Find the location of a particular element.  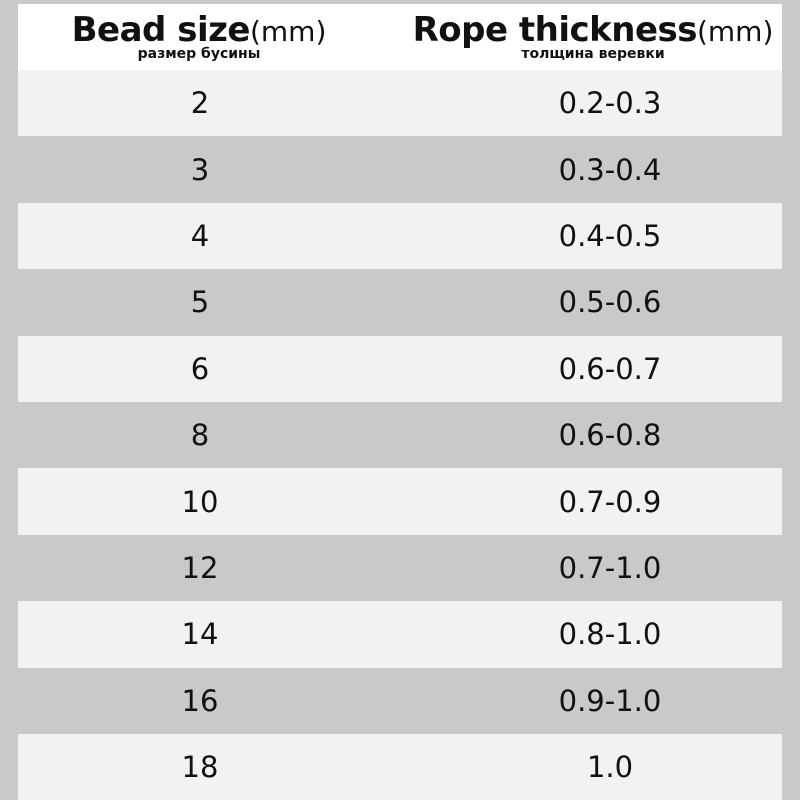

rope-thickness-cell: 0.8-1.0 is located at coordinates (610, 634).